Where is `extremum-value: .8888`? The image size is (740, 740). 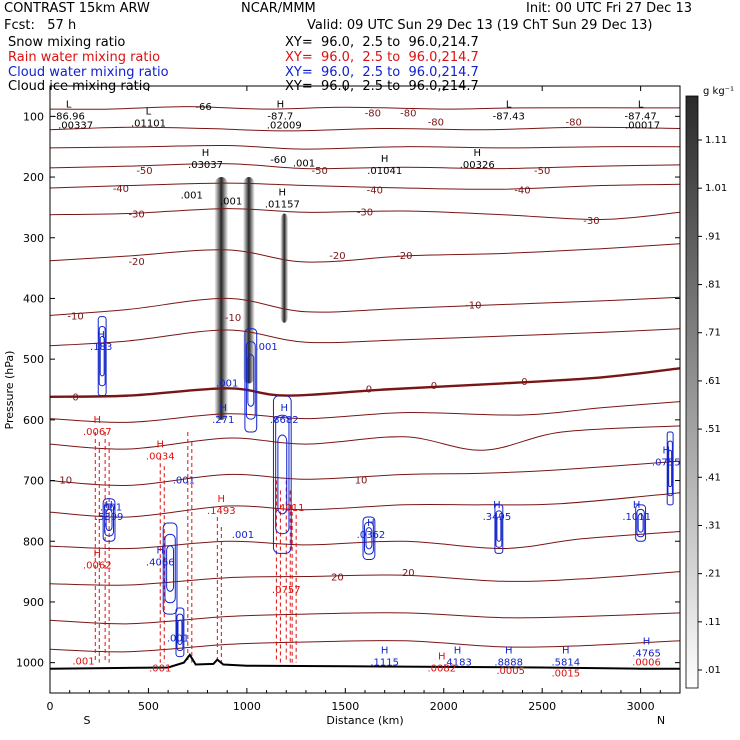 extremum-value: .8888 is located at coordinates (508, 663).